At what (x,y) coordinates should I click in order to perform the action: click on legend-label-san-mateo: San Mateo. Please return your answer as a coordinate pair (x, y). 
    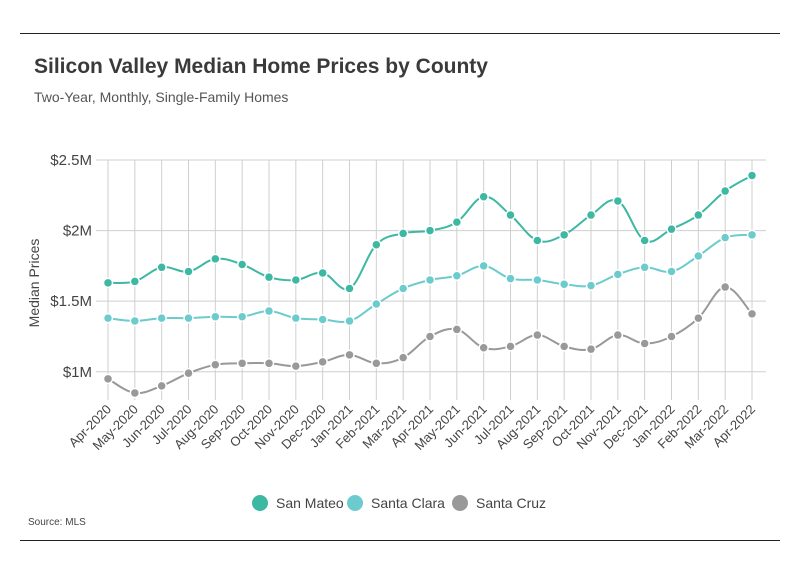
    Looking at the image, I should click on (310, 503).